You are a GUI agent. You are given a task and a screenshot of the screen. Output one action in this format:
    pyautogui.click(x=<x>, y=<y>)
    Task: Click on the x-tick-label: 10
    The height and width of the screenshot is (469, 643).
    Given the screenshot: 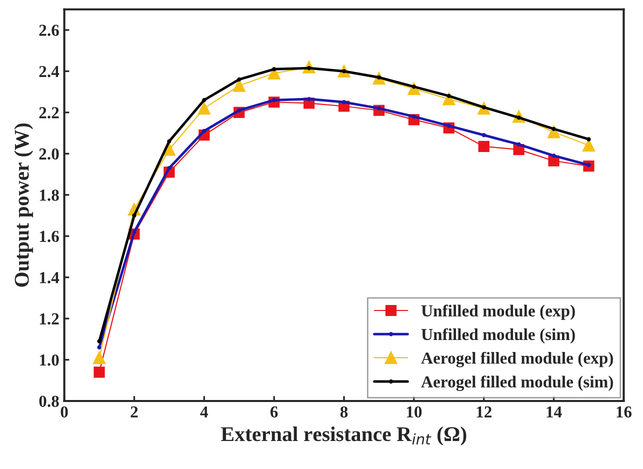 What is the action you would take?
    pyautogui.click(x=414, y=412)
    